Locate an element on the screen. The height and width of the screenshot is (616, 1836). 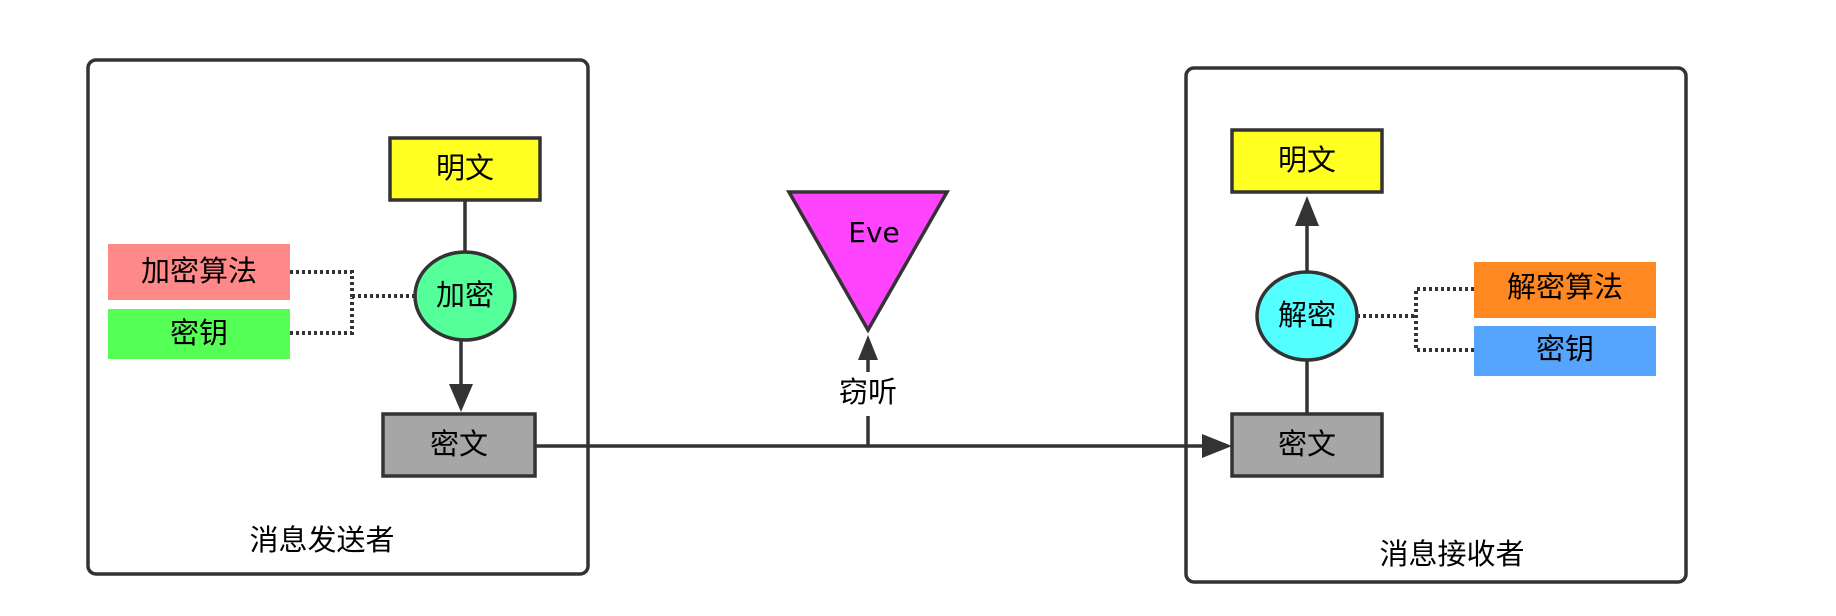
receiver-plaintext-label: 明文 is located at coordinates (1307, 160).